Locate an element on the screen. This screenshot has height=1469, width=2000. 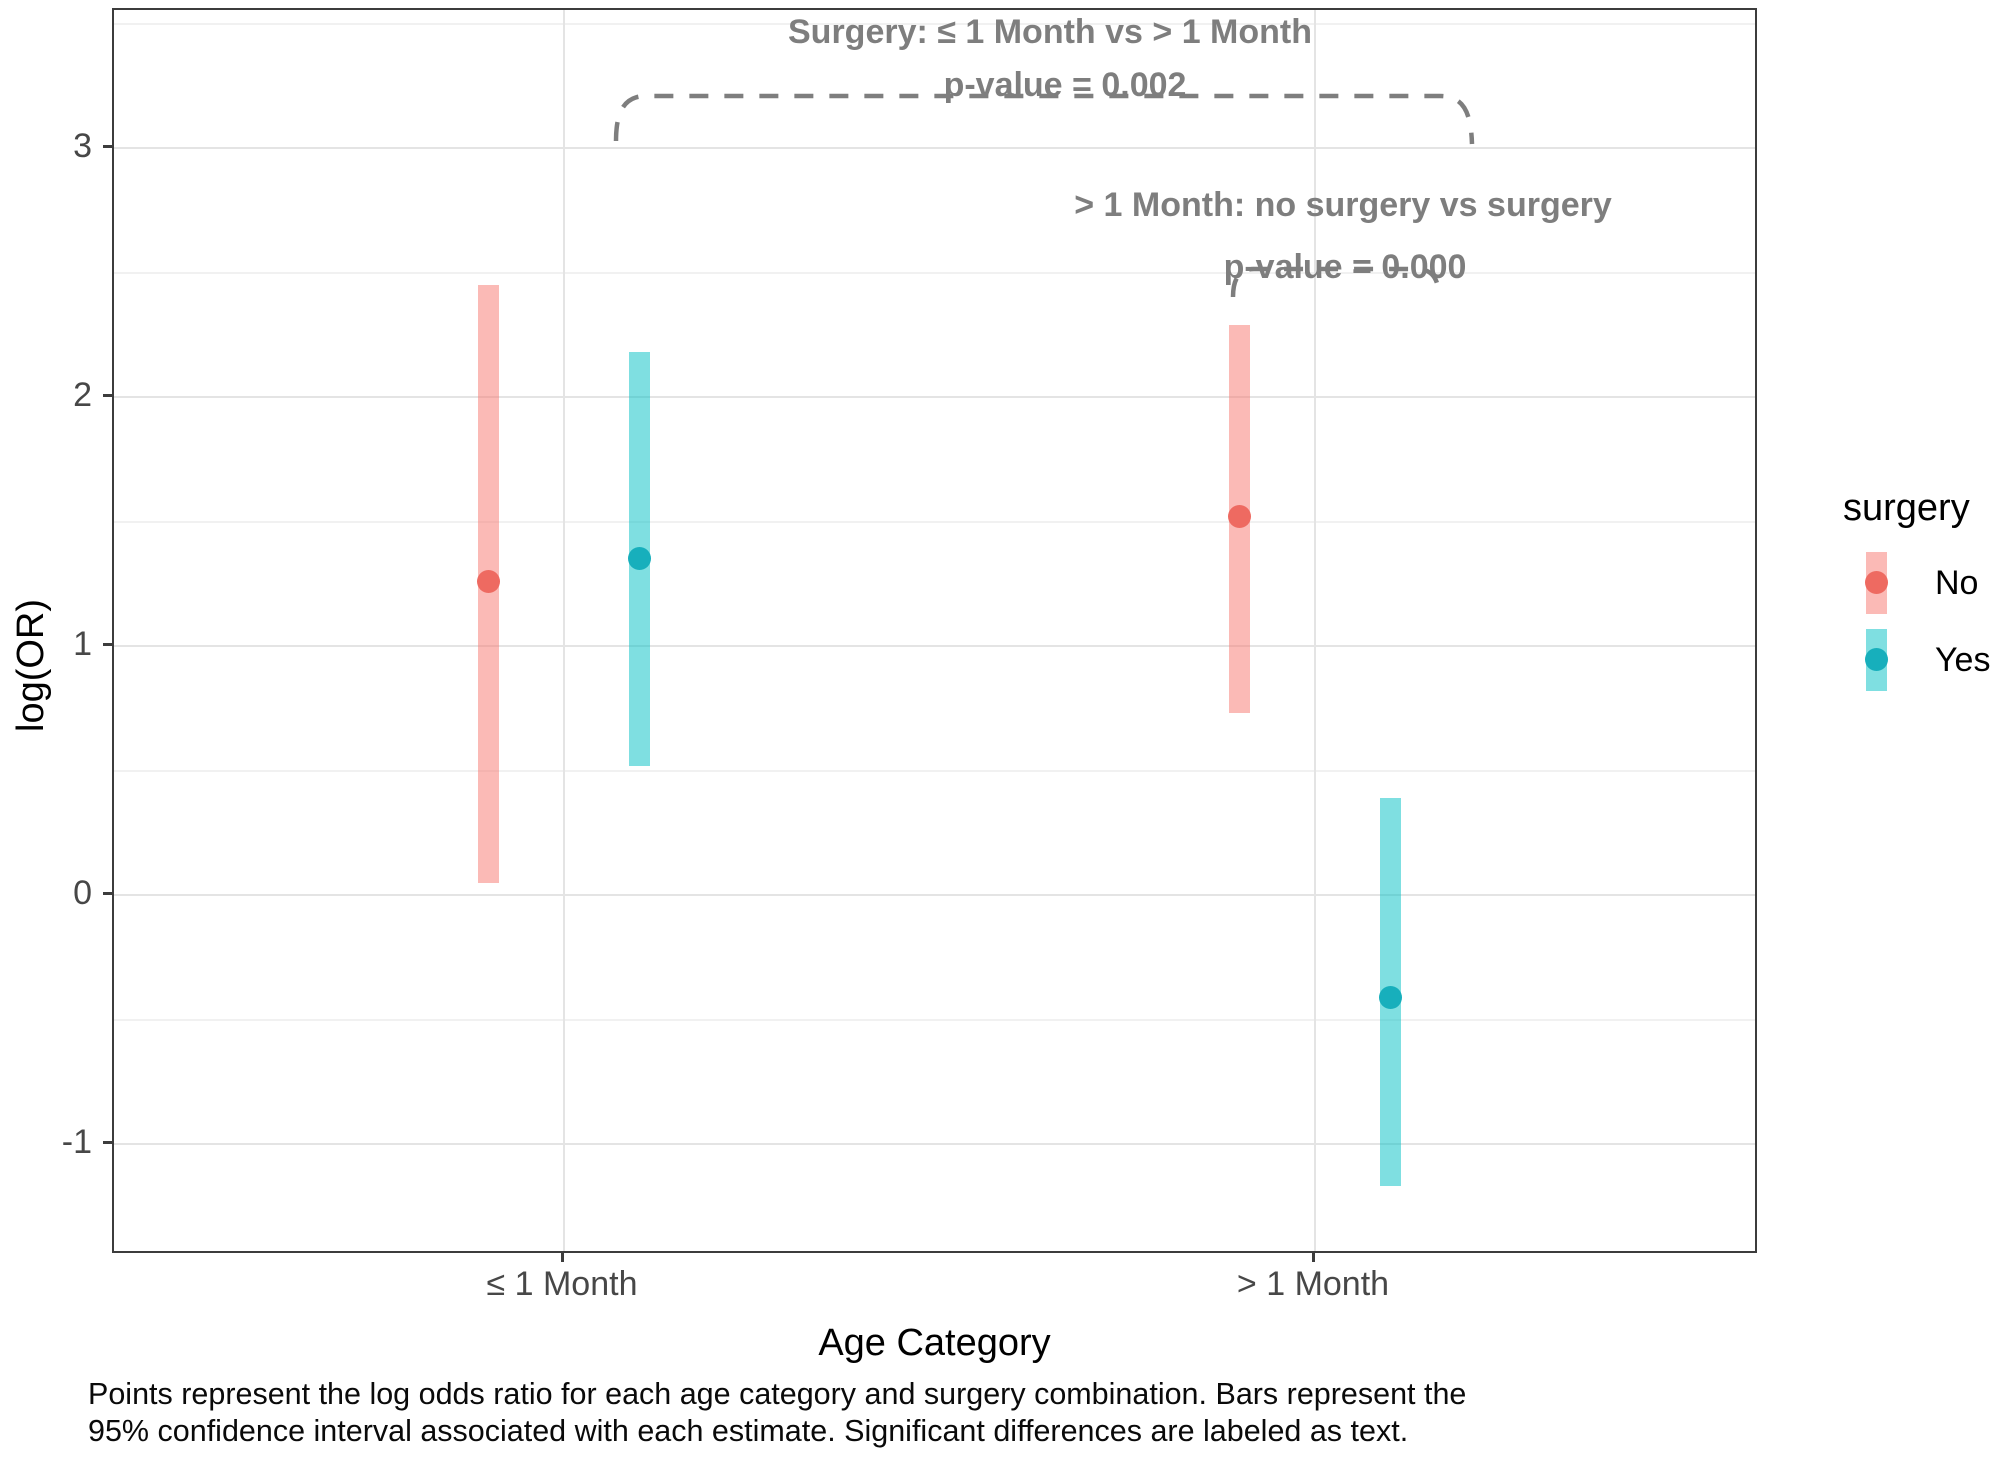
legend-entry-yes: Yes is located at coordinates (1920, 660).